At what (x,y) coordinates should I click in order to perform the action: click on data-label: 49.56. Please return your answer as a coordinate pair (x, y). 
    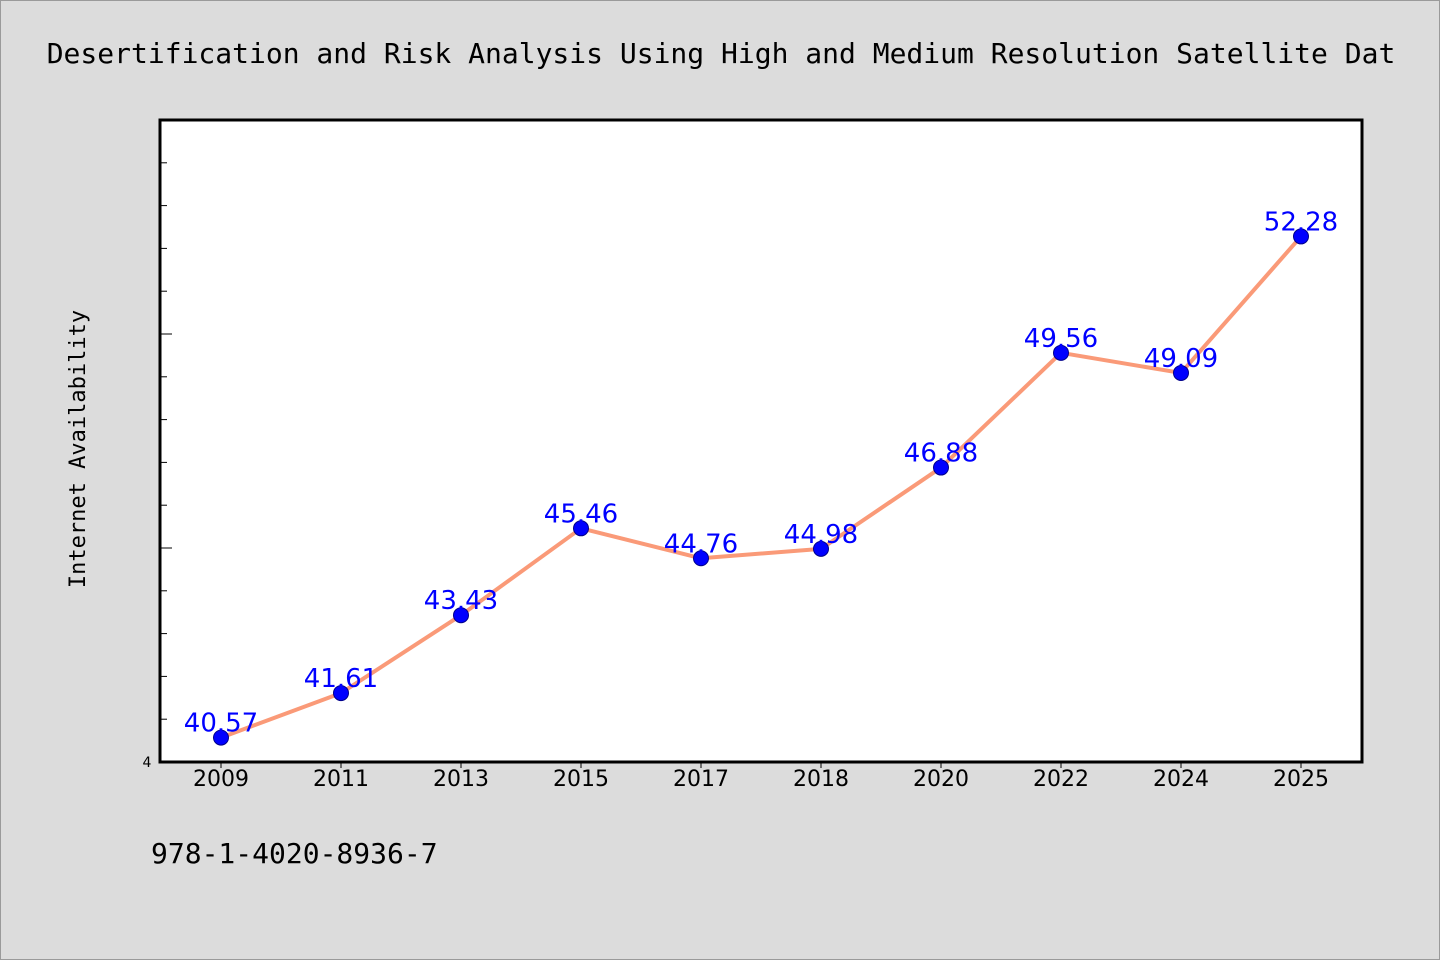
    Looking at the image, I should click on (1061, 339).